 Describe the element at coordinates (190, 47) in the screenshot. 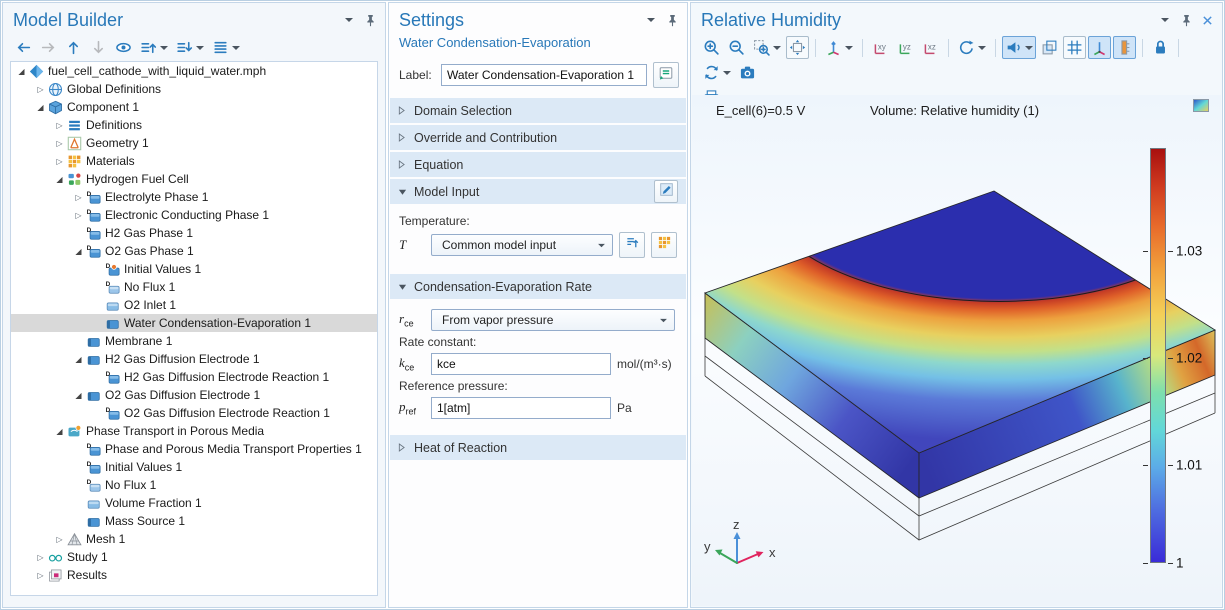

I see `collapse-all-button` at that location.